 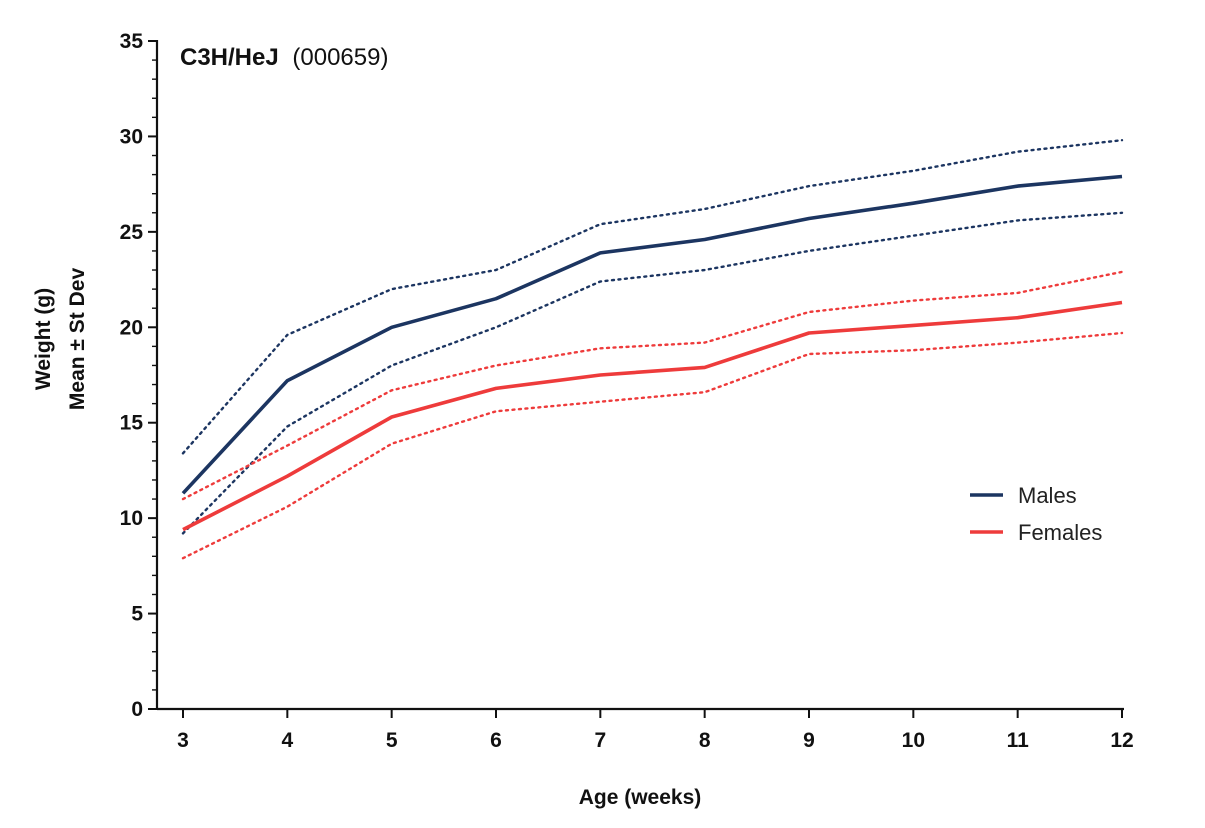 What do you see at coordinates (1036, 514) in the screenshot?
I see `legend: Males Females` at bounding box center [1036, 514].